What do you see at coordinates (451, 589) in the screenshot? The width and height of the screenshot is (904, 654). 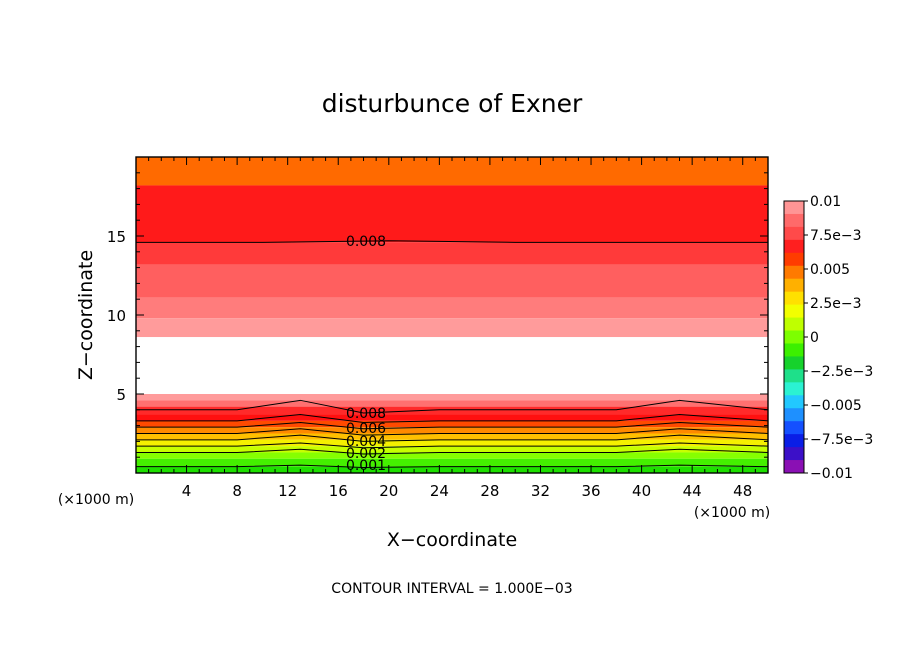 I see `contour-interval-footer: CONTOUR INTERVAL = 1.000E−03` at bounding box center [451, 589].